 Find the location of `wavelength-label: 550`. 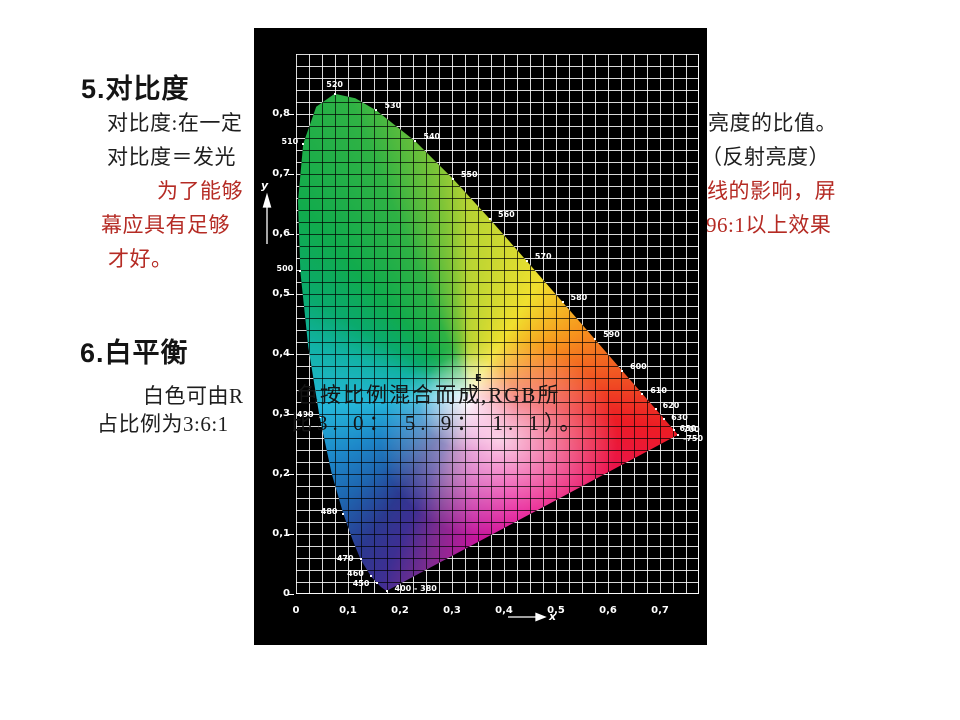

wavelength-label: 550 is located at coordinates (469, 174).